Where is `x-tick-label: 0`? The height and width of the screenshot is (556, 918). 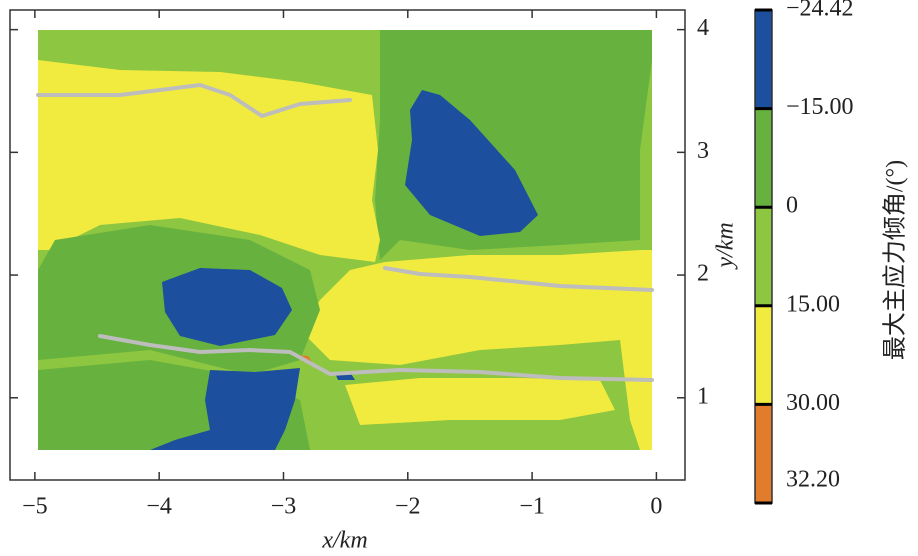 x-tick-label: 0 is located at coordinates (656, 507).